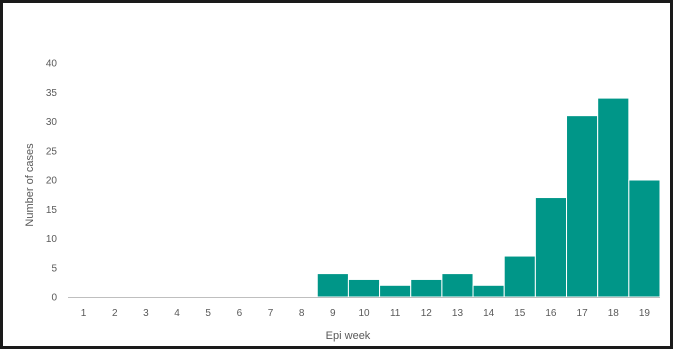  What do you see at coordinates (333, 313) in the screenshot?
I see `x-tick-label: 9` at bounding box center [333, 313].